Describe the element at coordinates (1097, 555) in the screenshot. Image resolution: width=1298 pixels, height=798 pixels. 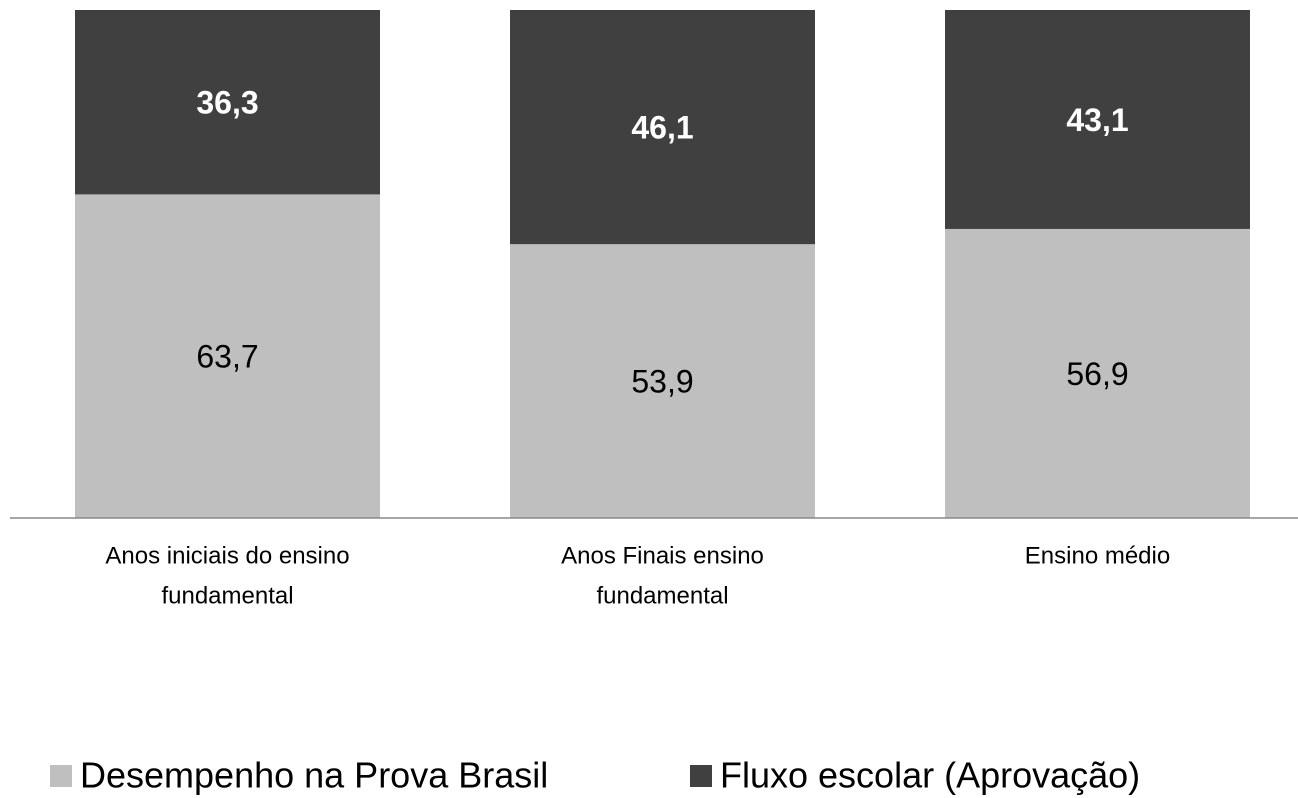
I see `x-tick-label: Ensino médio` at that location.